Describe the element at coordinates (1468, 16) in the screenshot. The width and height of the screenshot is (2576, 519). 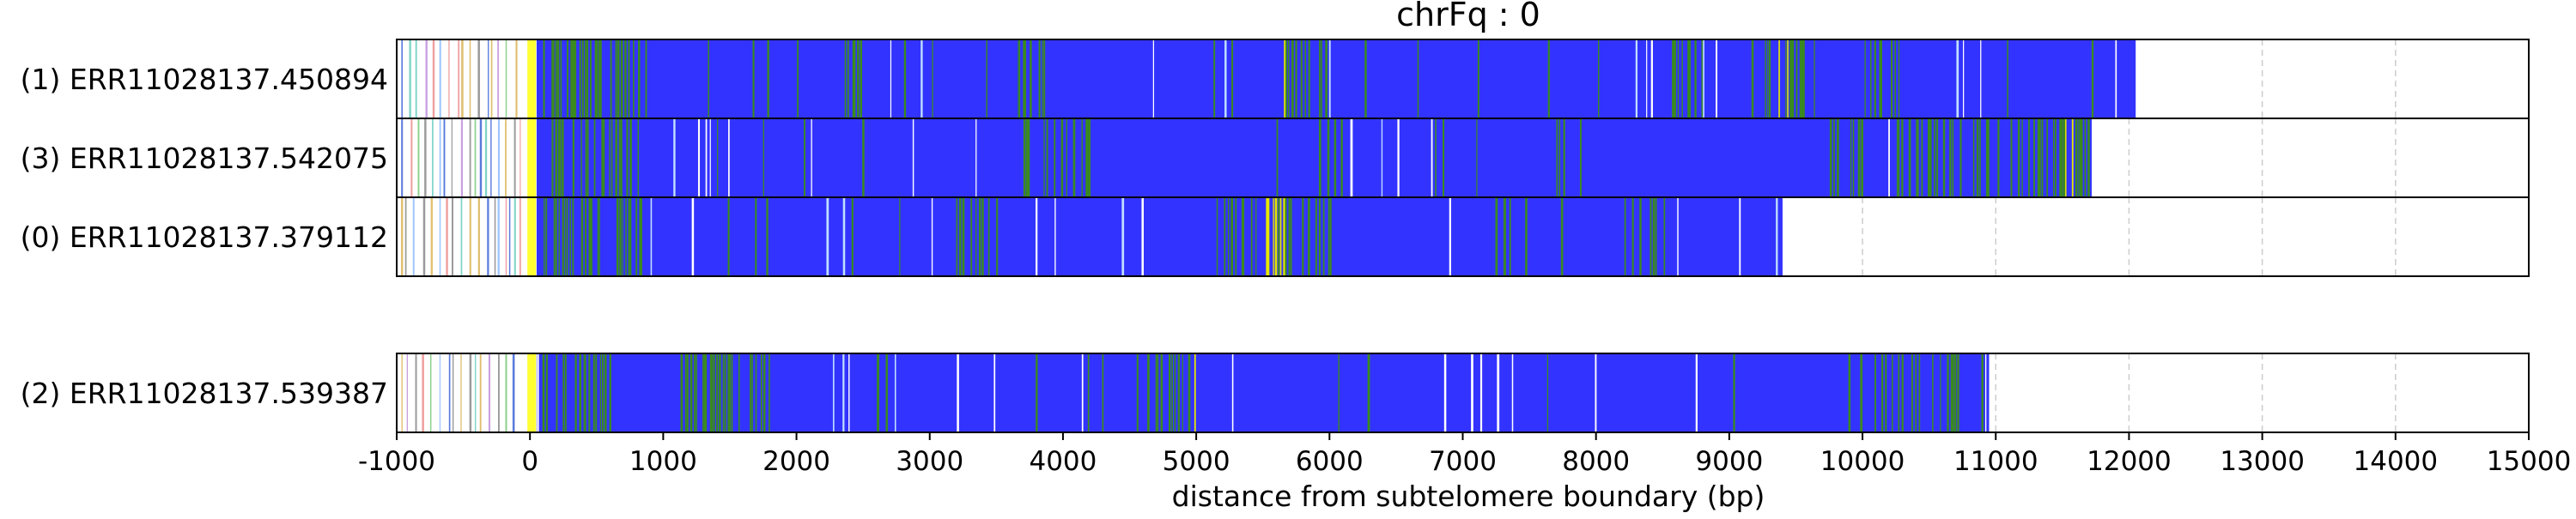
I see `chart-title: chrFq : 0` at that location.